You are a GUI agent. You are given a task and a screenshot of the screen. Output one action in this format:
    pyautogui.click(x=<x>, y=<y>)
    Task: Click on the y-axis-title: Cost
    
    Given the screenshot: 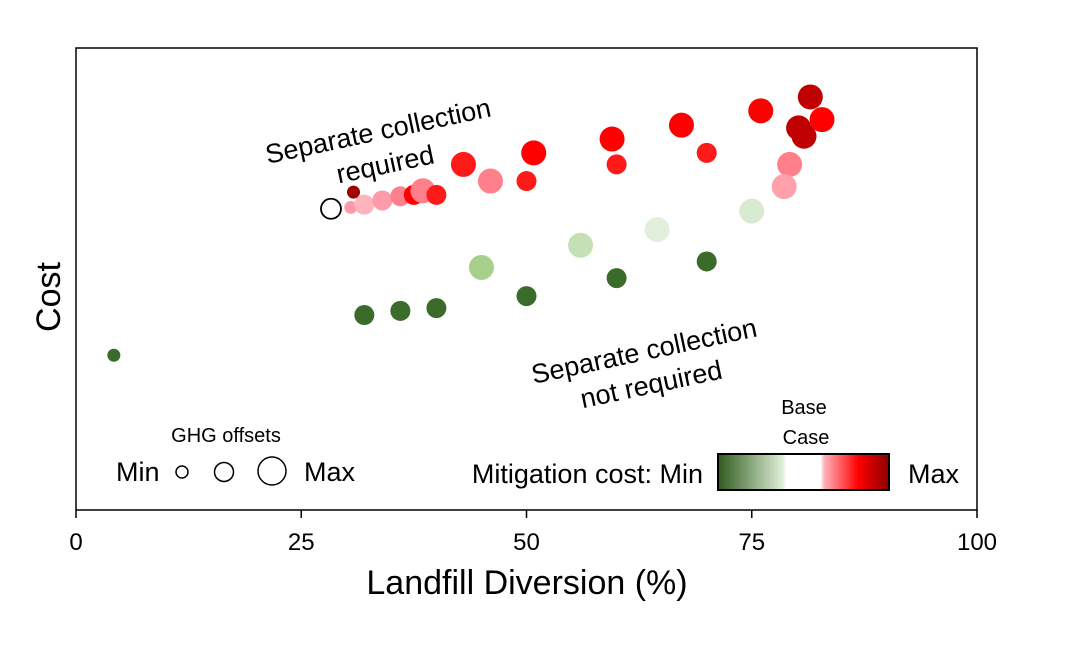 What is the action you would take?
    pyautogui.click(x=49, y=296)
    